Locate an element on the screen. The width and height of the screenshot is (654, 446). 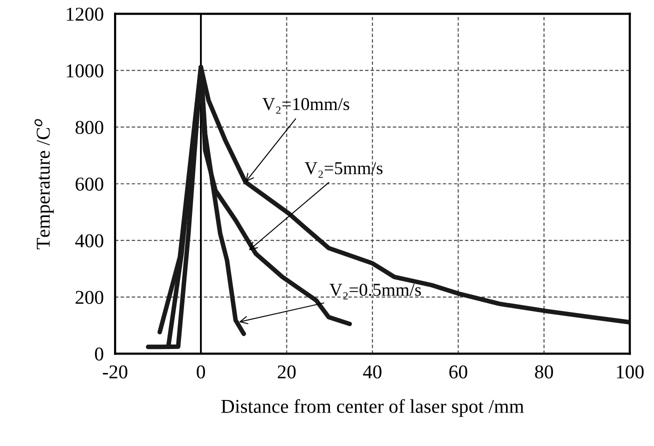
y-tick-label: 1200 is located at coordinates (85, 14).